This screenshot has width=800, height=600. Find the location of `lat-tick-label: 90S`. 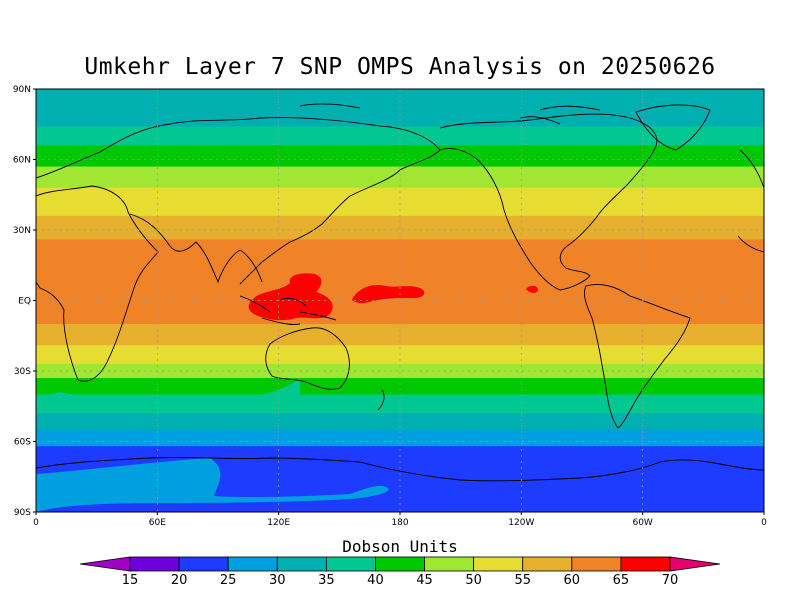

lat-tick-label: 90S is located at coordinates (22, 513).